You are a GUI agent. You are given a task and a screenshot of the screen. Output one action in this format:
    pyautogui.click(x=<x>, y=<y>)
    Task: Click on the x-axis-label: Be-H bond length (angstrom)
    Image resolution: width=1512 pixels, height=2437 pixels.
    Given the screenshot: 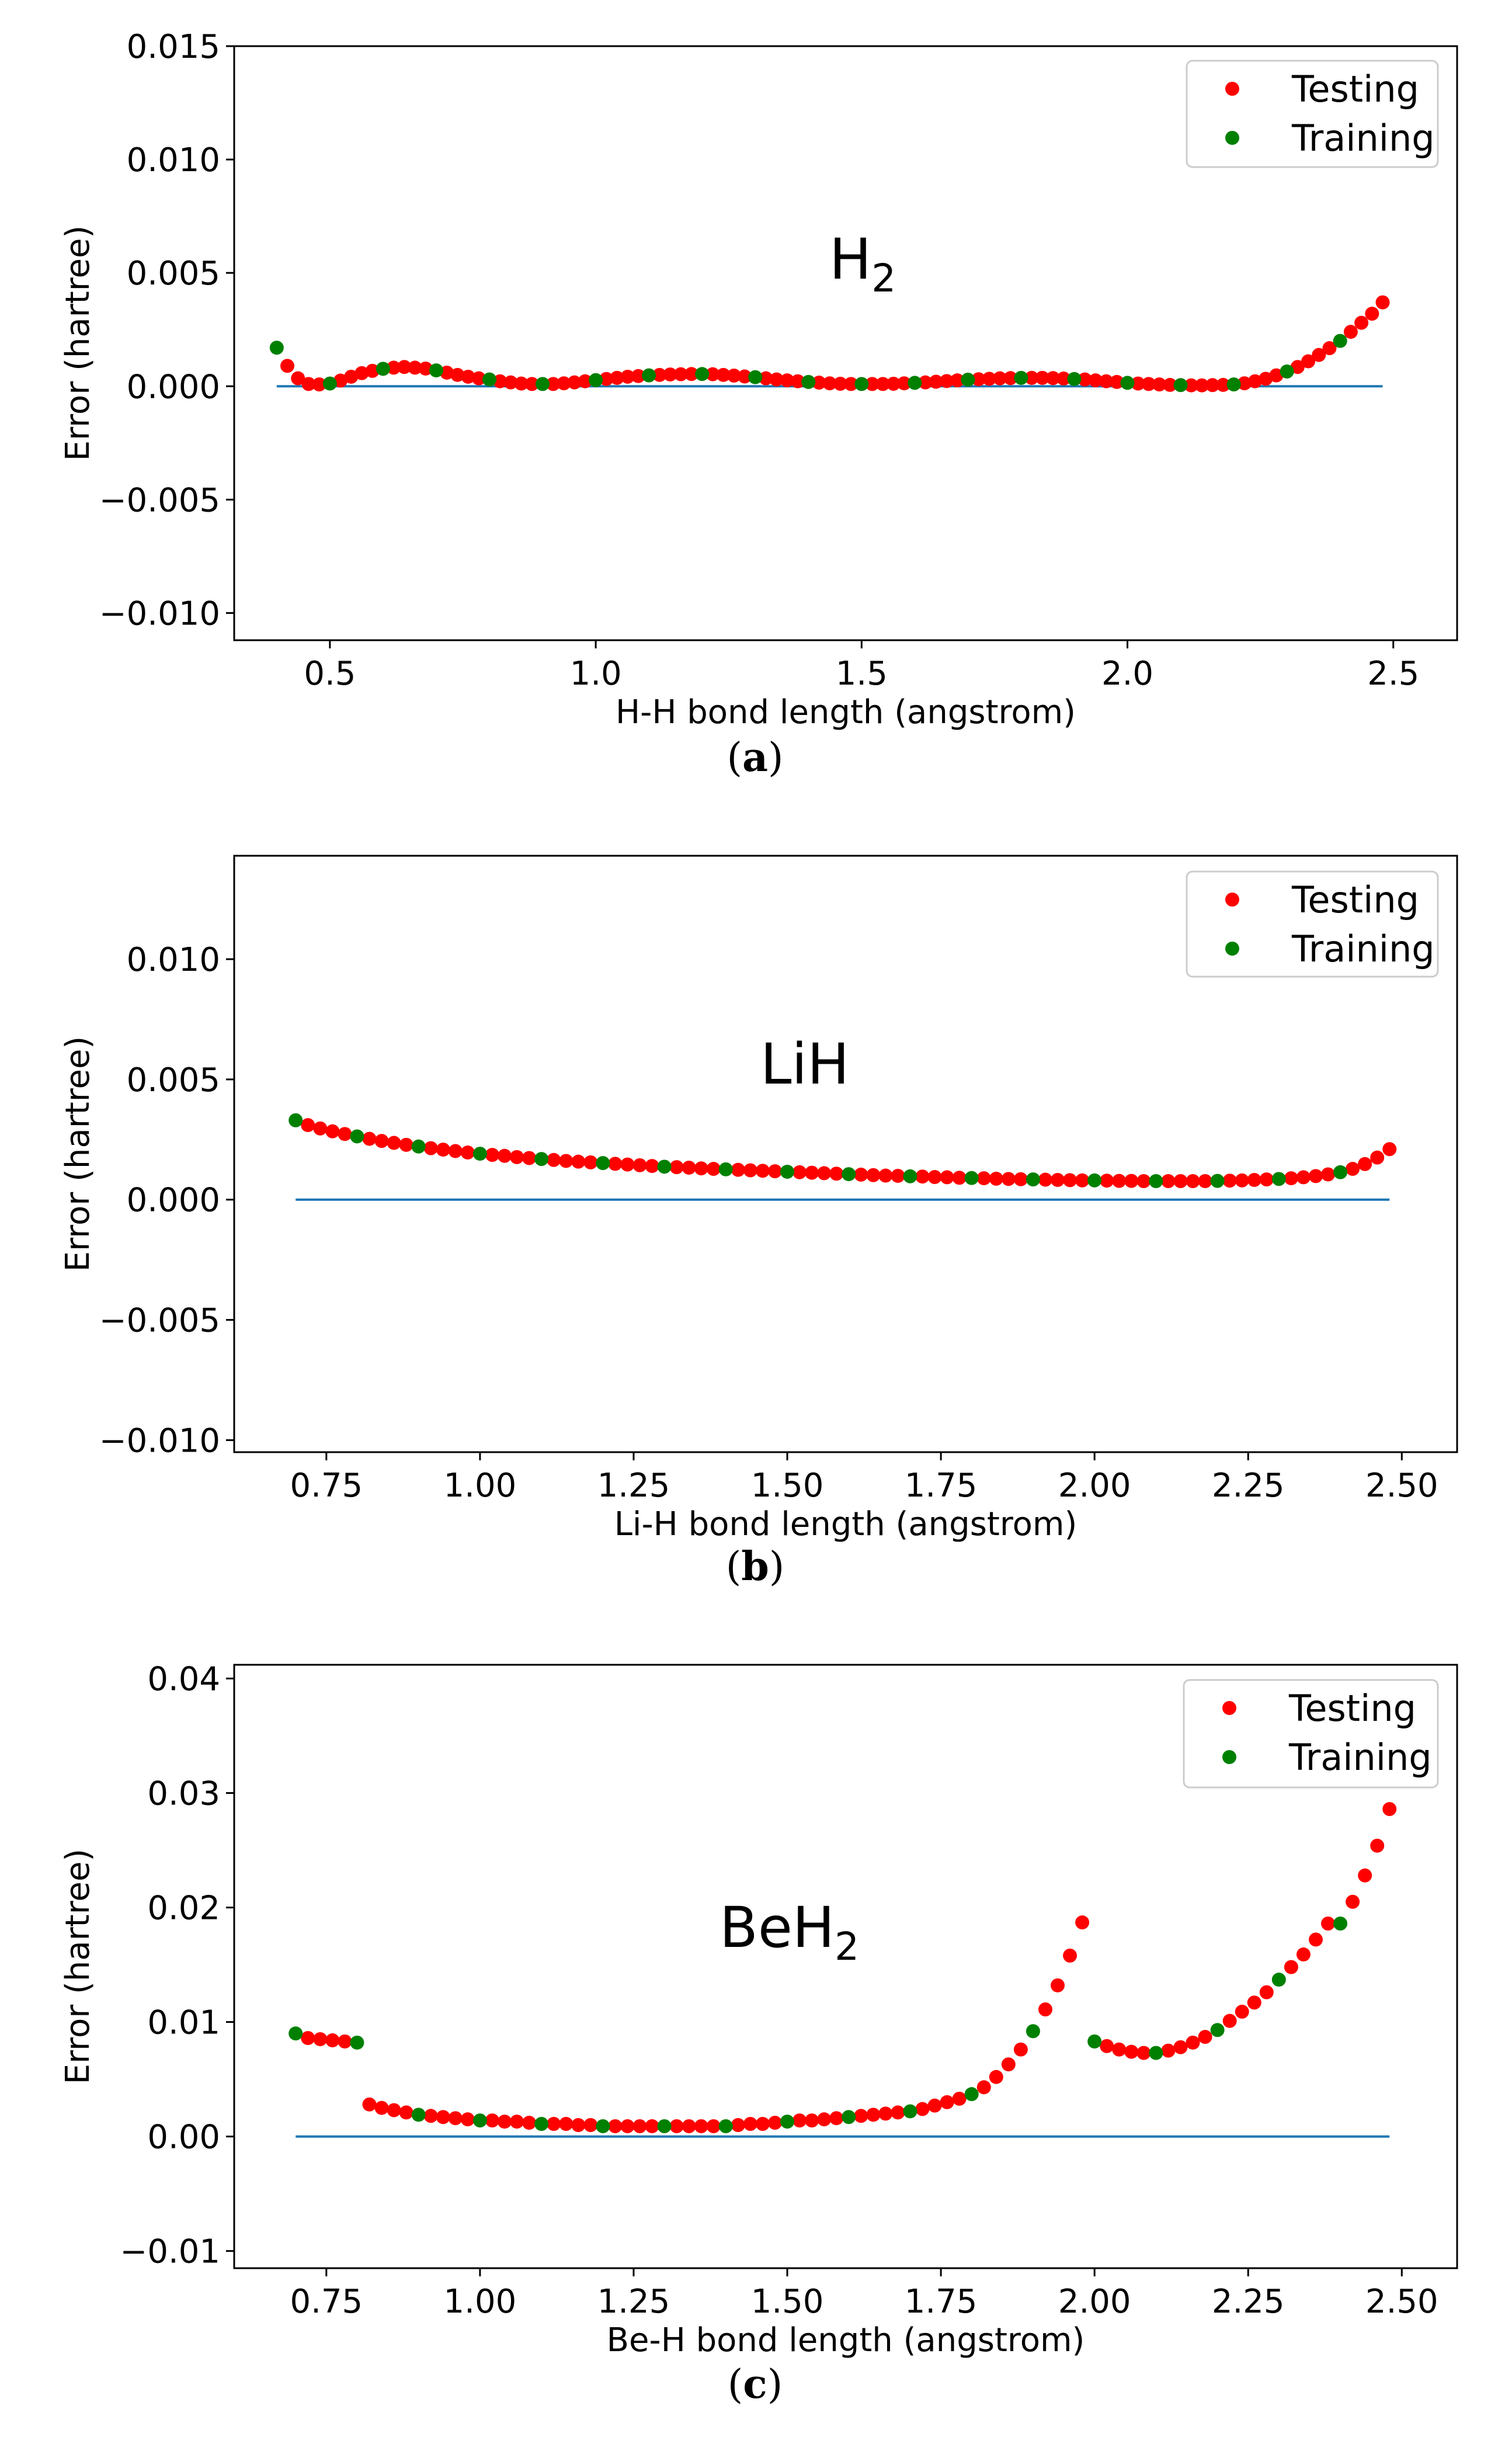 What is the action you would take?
    pyautogui.click(x=846, y=2340)
    